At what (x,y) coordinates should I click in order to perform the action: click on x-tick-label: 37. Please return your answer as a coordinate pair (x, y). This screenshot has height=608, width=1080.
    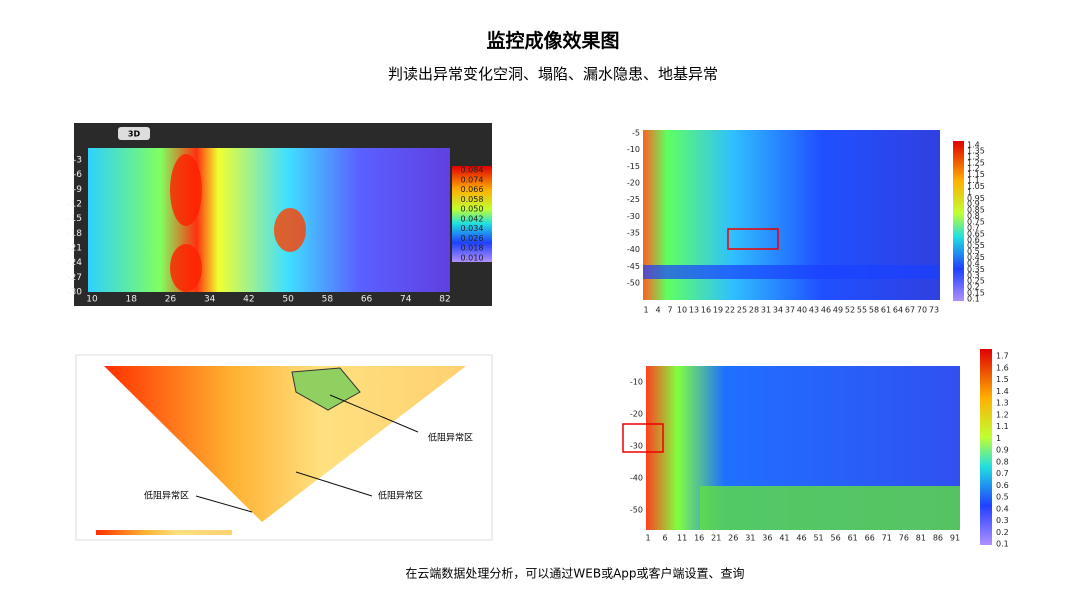
    Looking at the image, I should click on (790, 310).